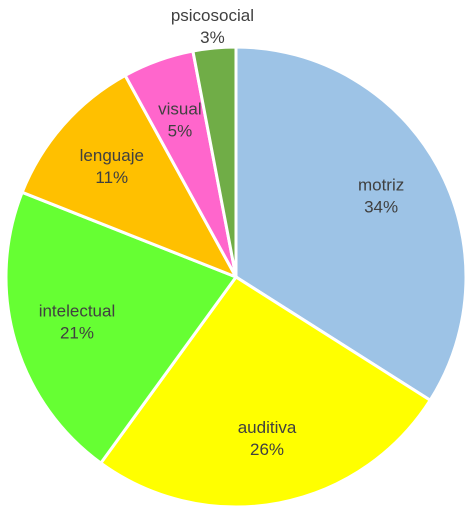 This screenshot has height=508, width=469. What do you see at coordinates (112, 155) in the screenshot?
I see `slice-label: lenguaje` at bounding box center [112, 155].